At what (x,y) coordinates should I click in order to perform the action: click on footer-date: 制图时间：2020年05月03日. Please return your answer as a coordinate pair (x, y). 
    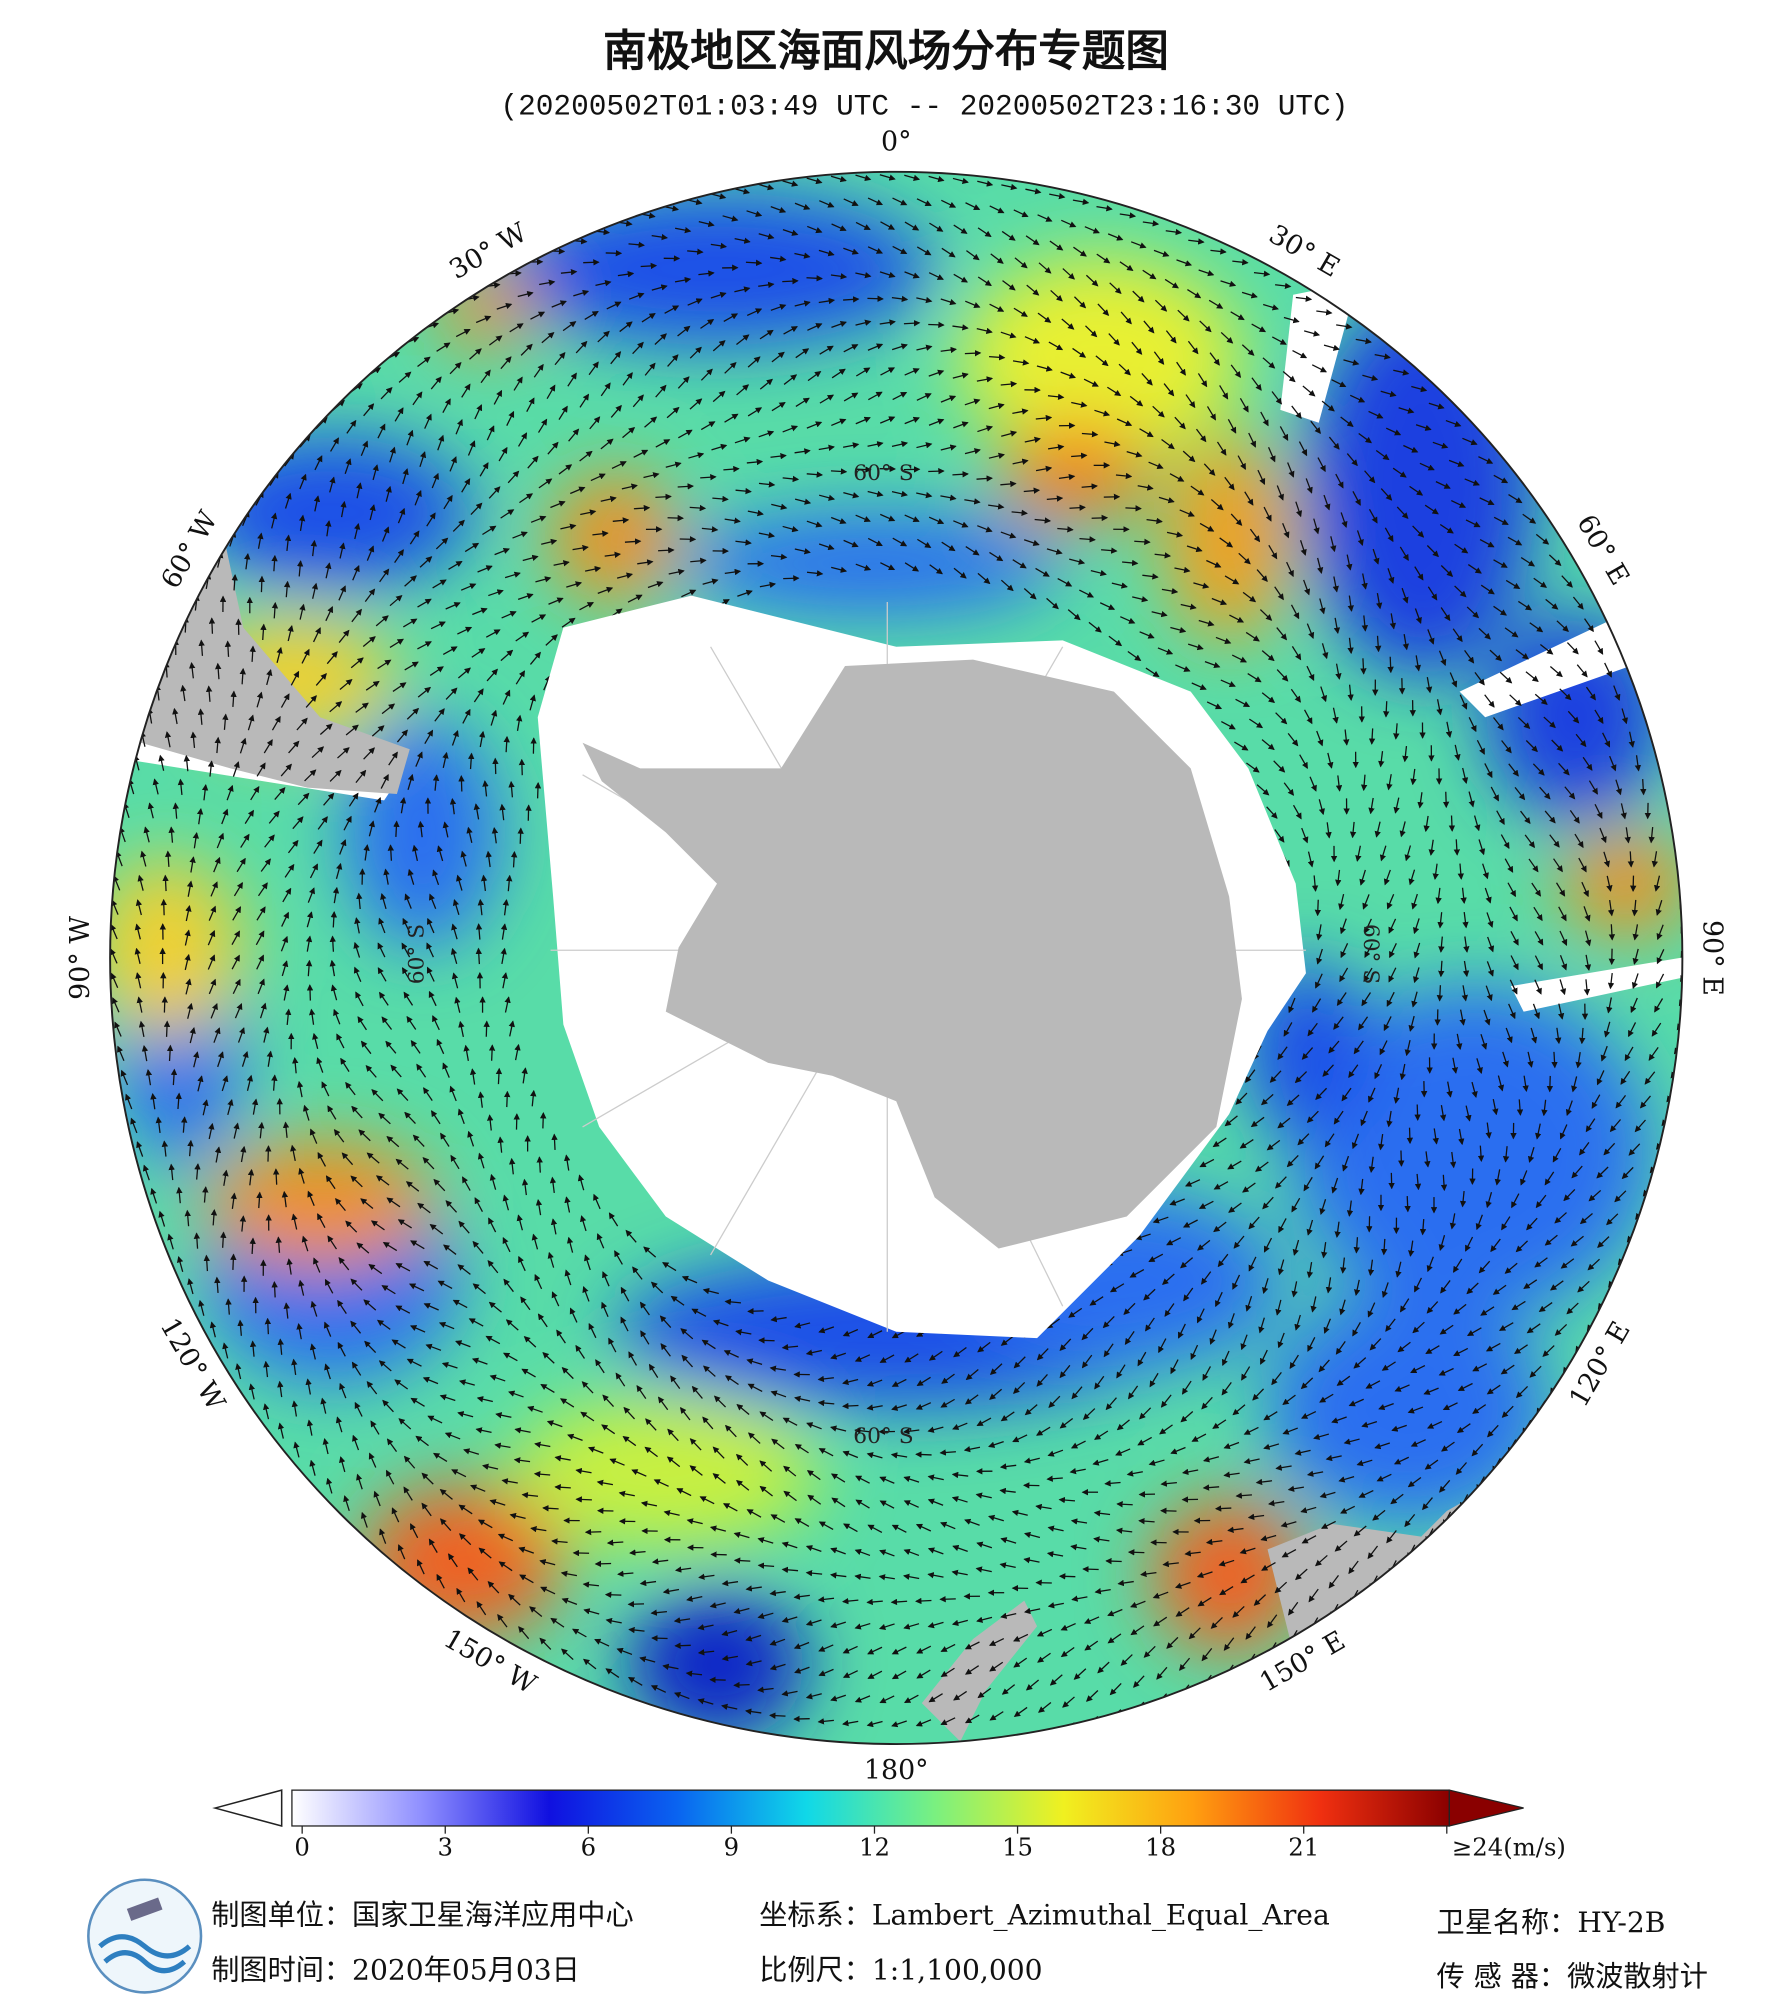
    Looking at the image, I should click on (395, 1969).